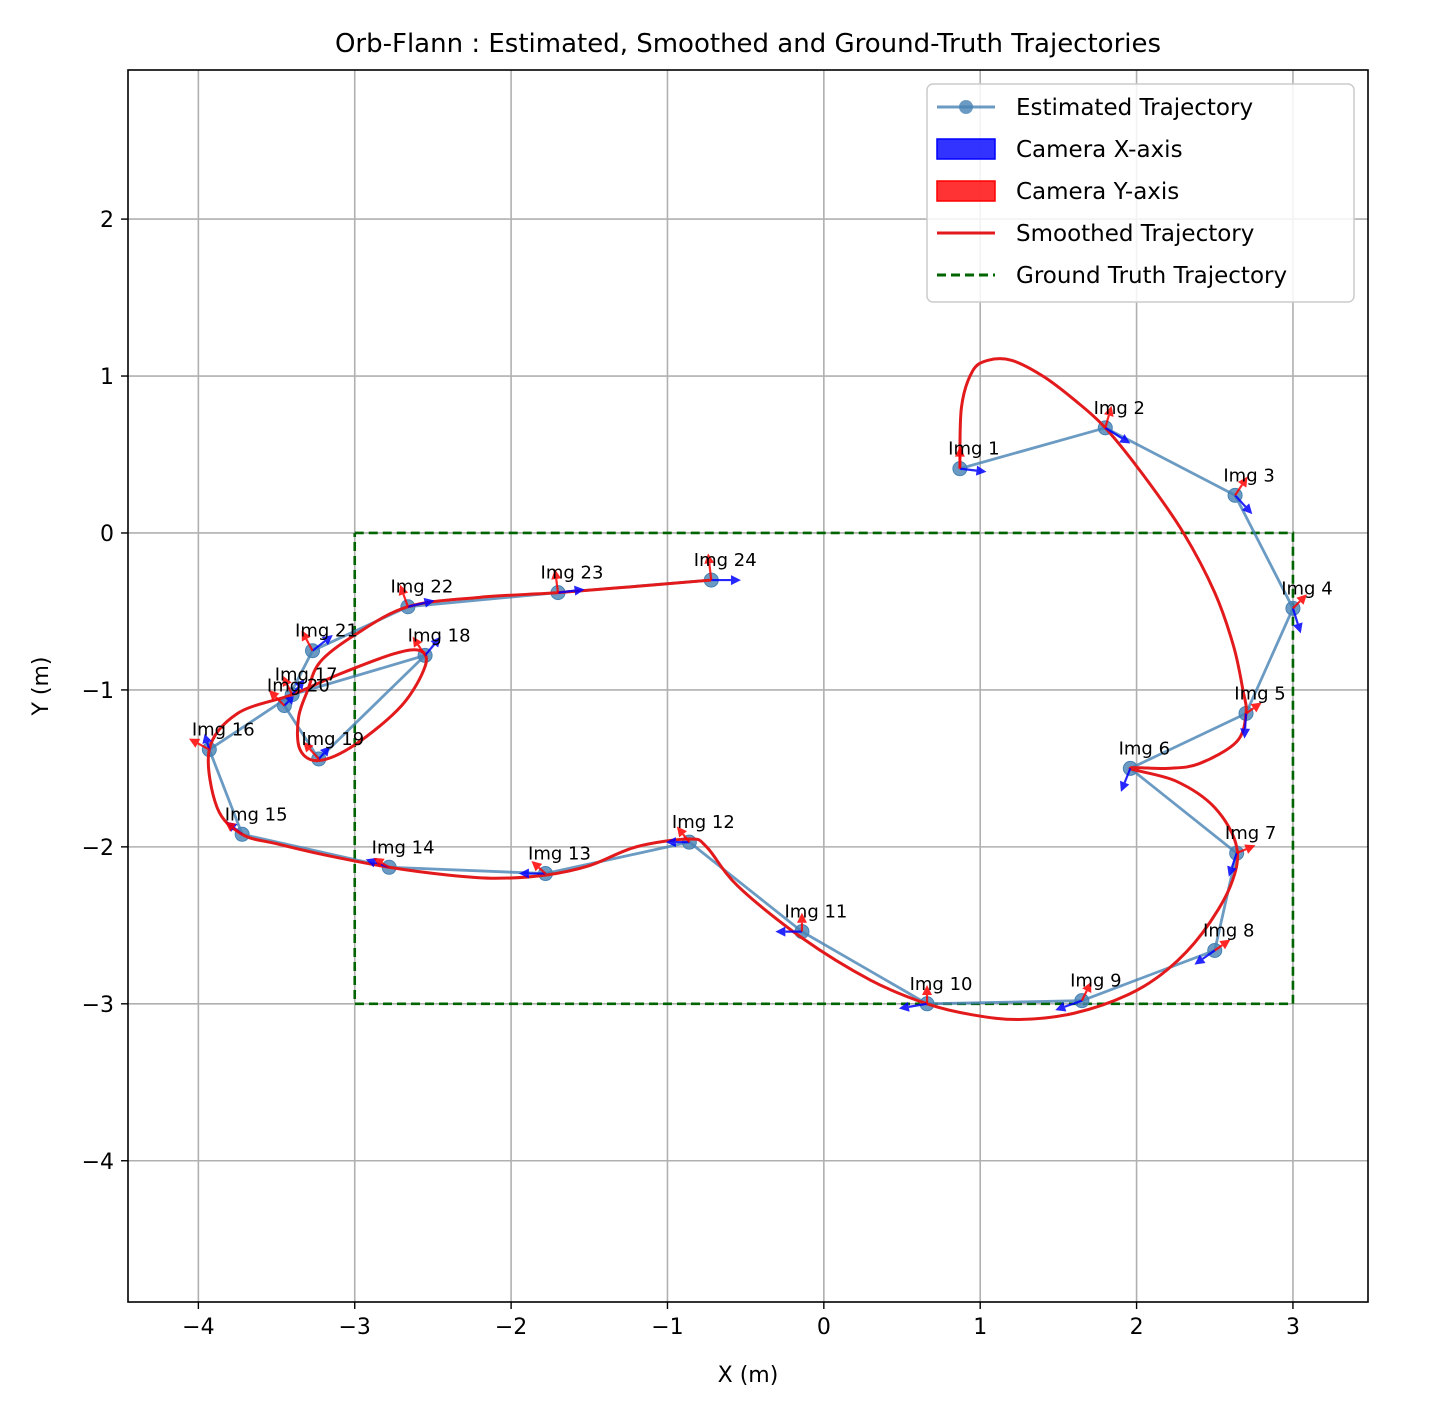 The height and width of the screenshot is (1410, 1434). Describe the element at coordinates (966, 149) in the screenshot. I see `legend-swatch-patch` at that location.